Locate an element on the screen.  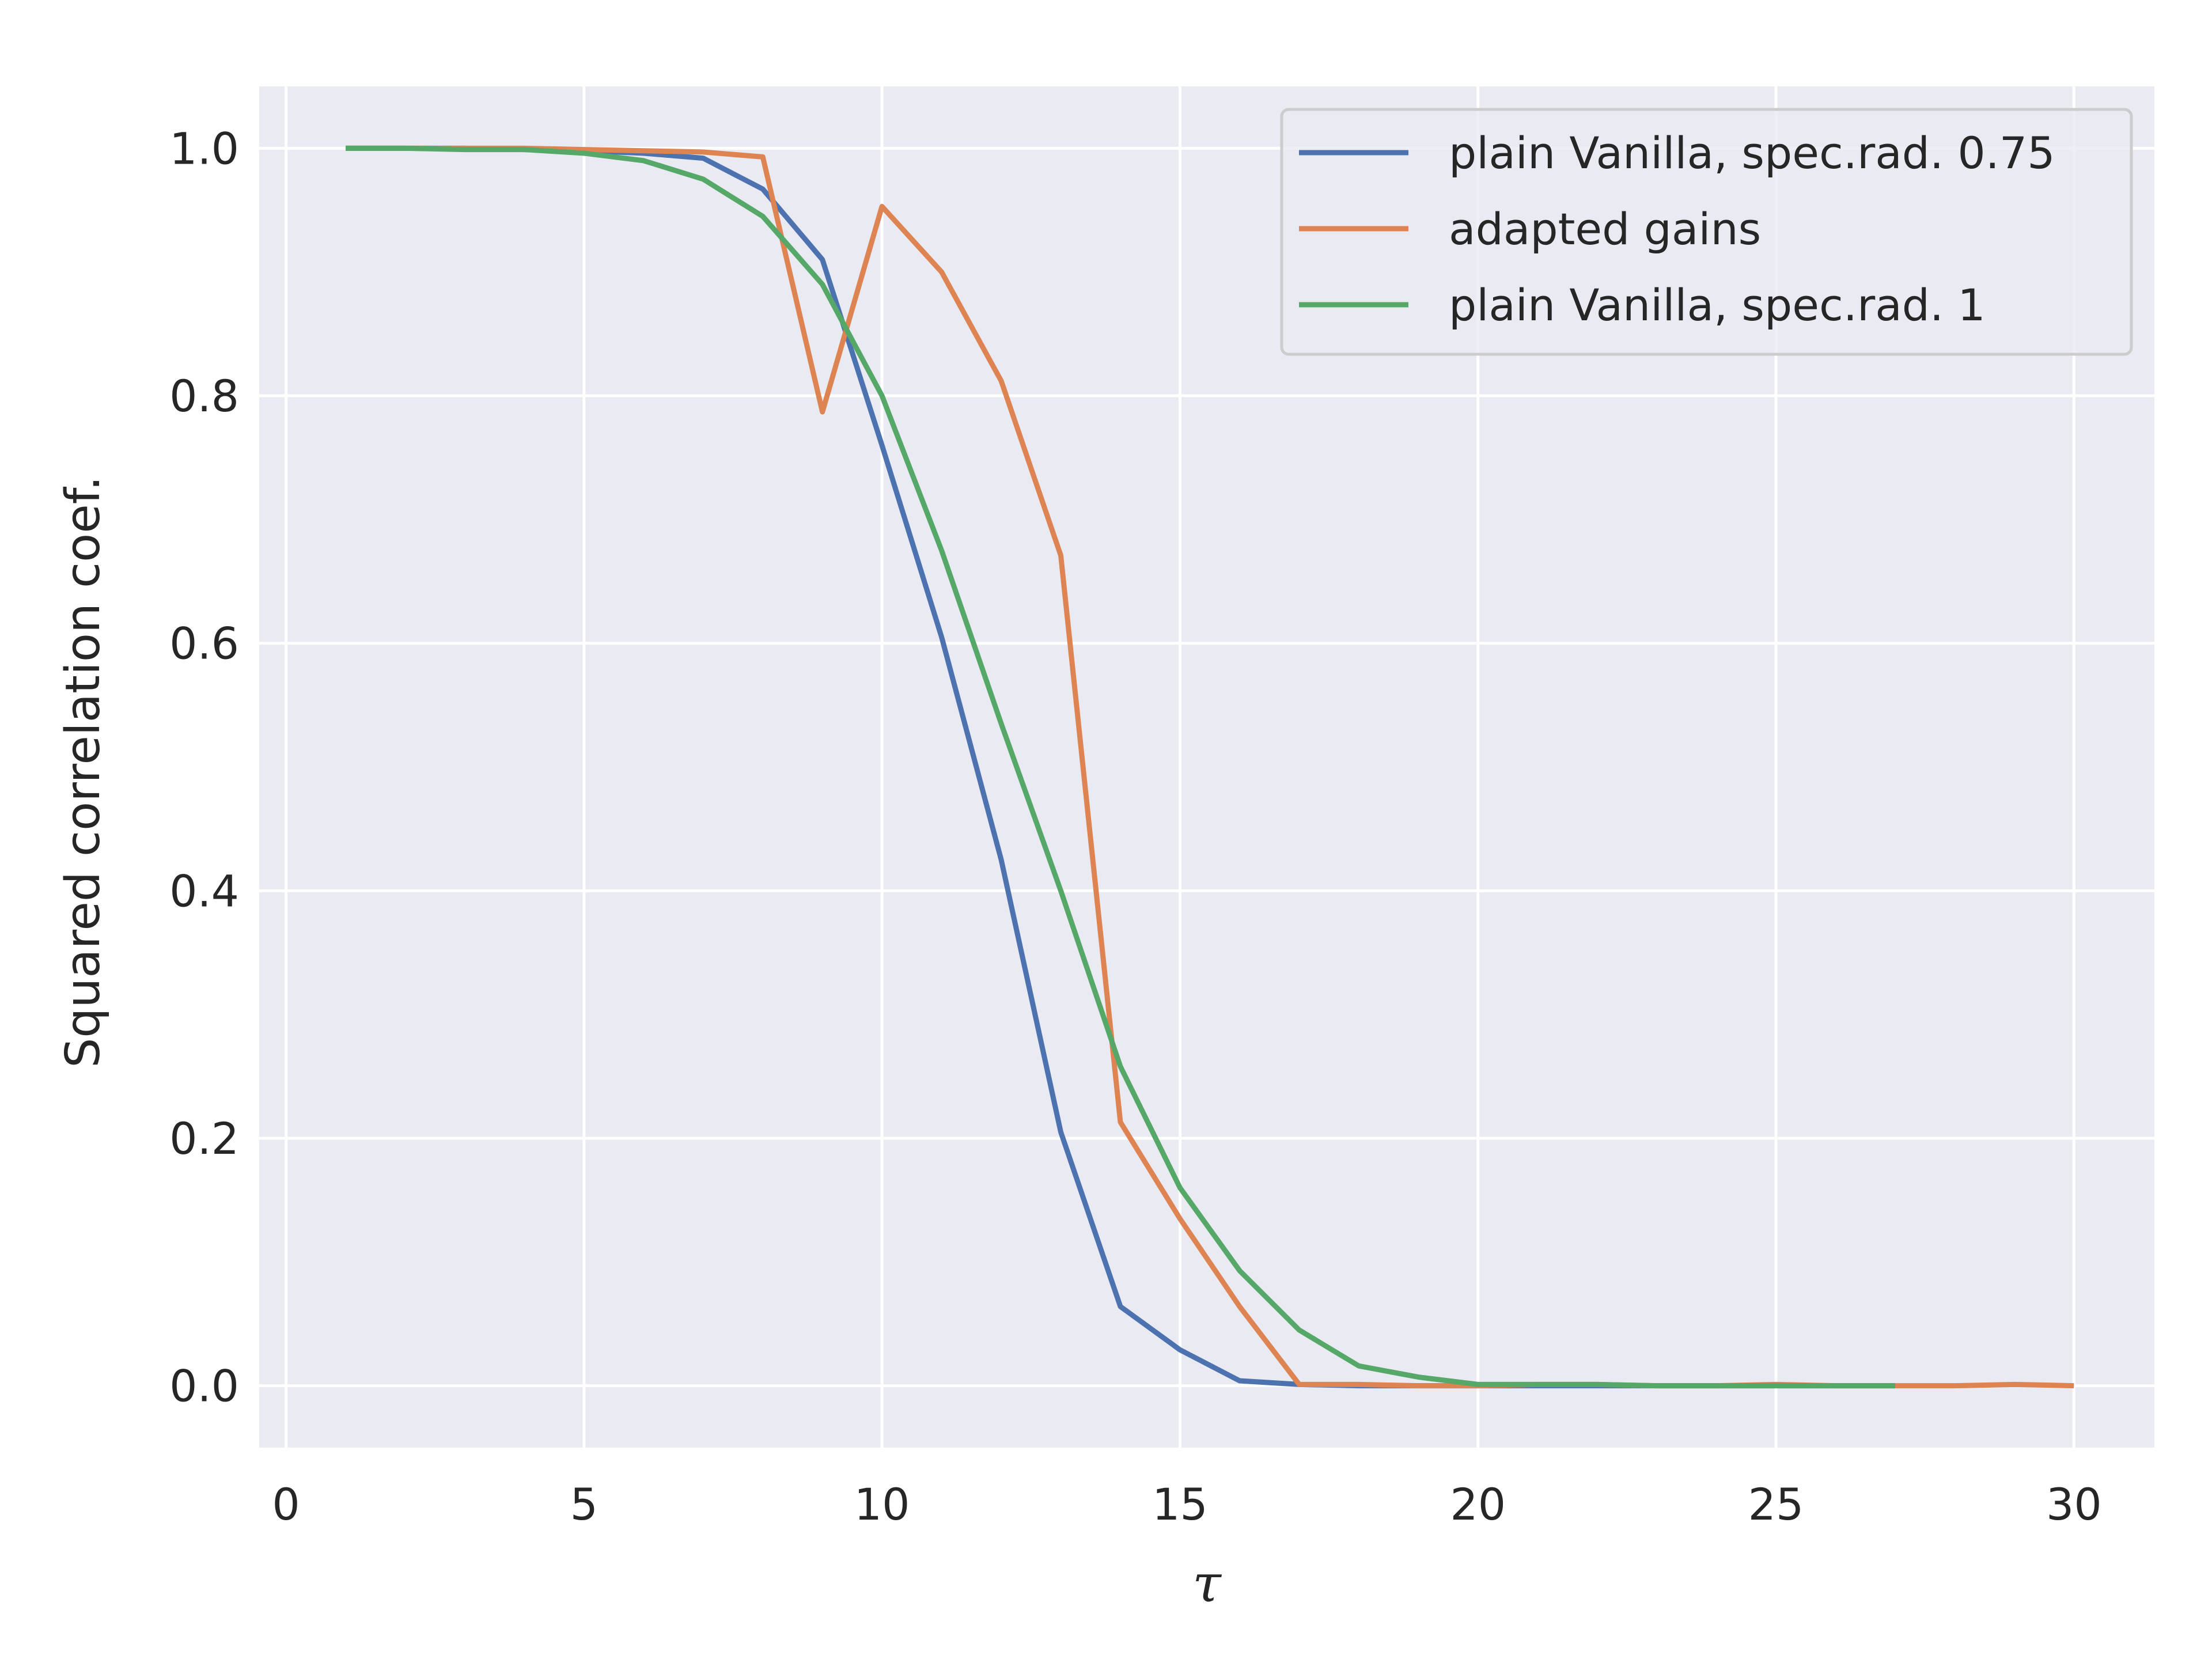
legend-label-3: plain Vanilla, spec.rad. 1 is located at coordinates (1717, 305).